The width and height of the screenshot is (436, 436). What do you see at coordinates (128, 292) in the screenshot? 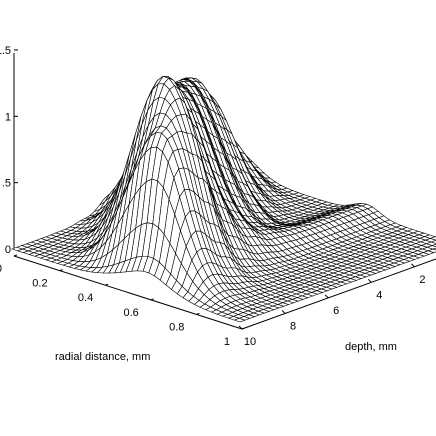
I see `x-axis-line` at bounding box center [128, 292].